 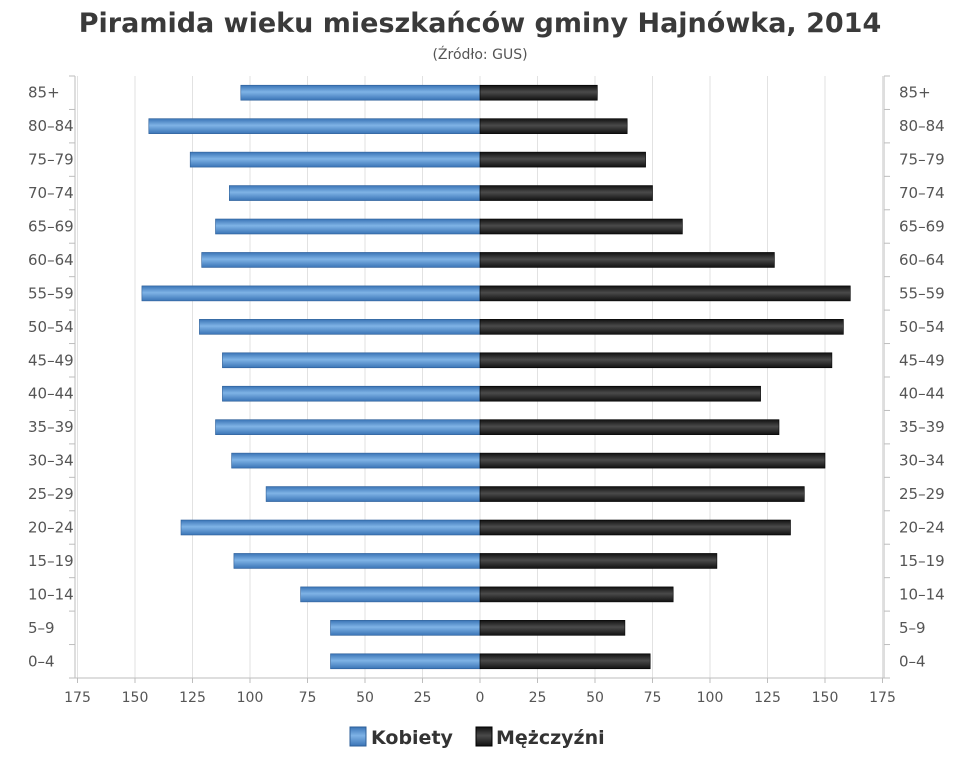 I want to click on category-label-left: 45–49, so click(x=51, y=360).